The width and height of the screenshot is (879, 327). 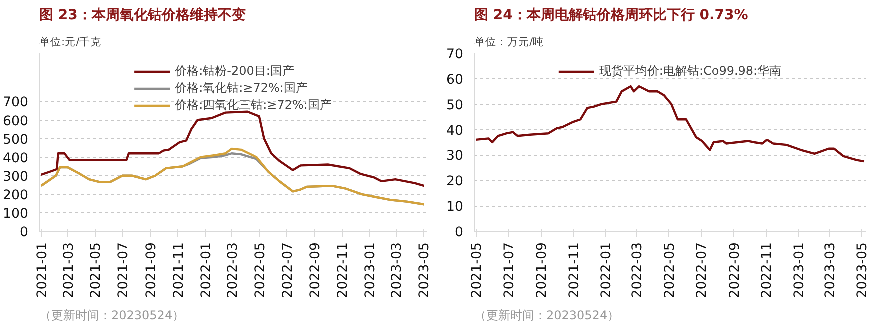 What do you see at coordinates (455, 131) in the screenshot?
I see `y-tick-label: 40` at bounding box center [455, 131].